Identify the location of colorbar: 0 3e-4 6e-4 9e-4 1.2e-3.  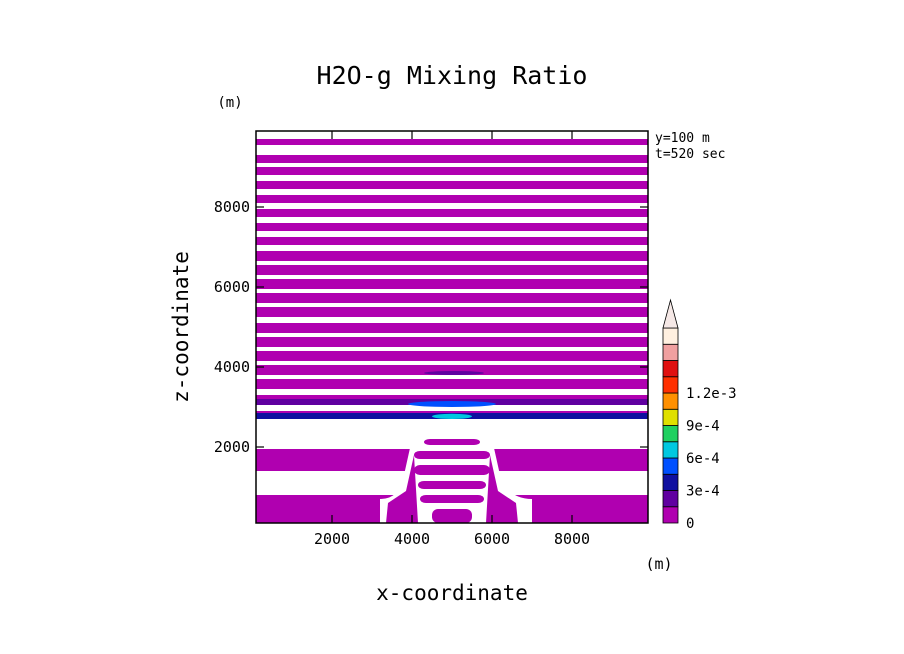
(699, 415).